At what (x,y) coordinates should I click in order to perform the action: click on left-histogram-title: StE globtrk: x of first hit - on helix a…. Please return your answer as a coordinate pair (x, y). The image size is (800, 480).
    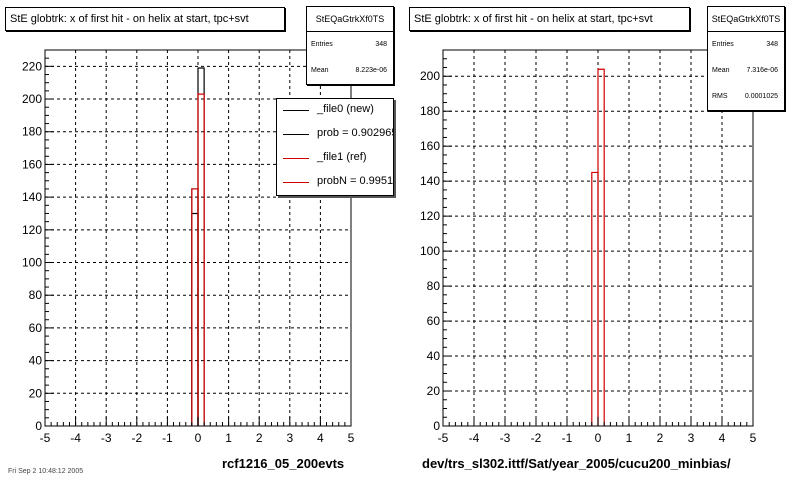
    Looking at the image, I should click on (145, 19).